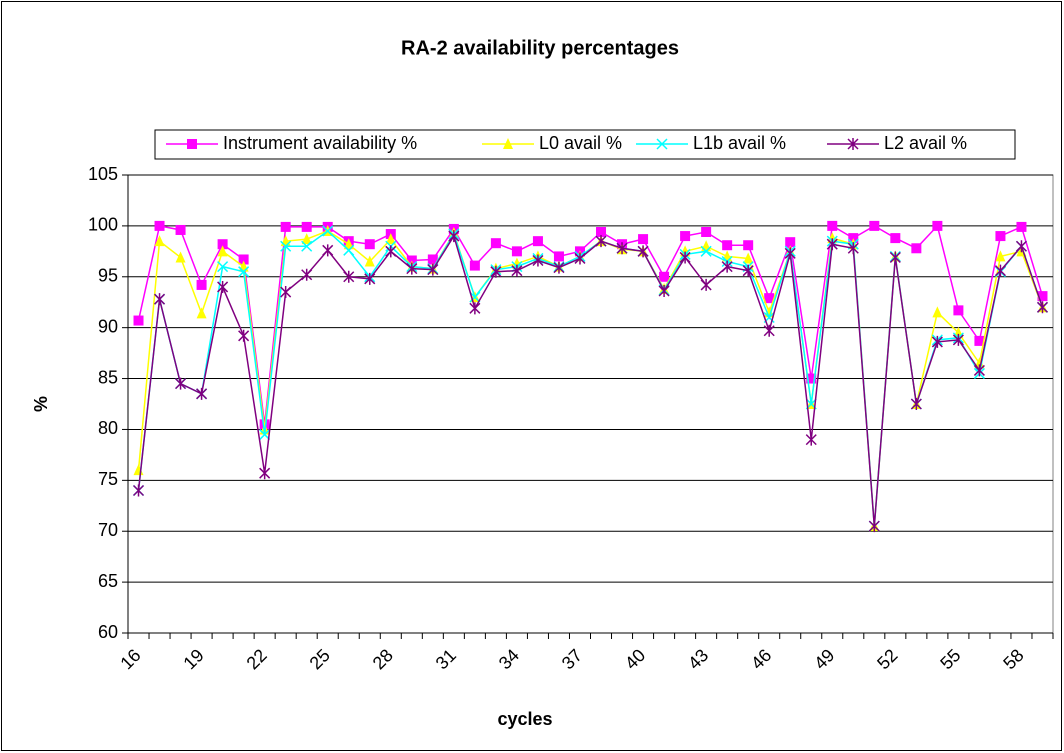  What do you see at coordinates (108, 276) in the screenshot?
I see `y-tick-label: 95` at bounding box center [108, 276].